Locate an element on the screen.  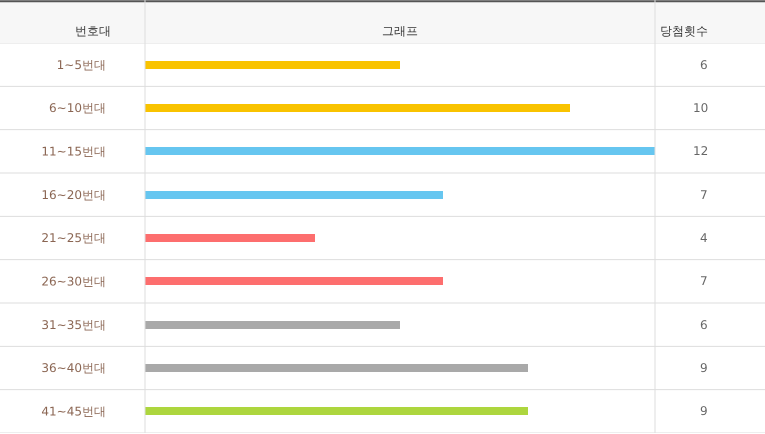
chart-title: 그래프 is located at coordinates (400, 31).